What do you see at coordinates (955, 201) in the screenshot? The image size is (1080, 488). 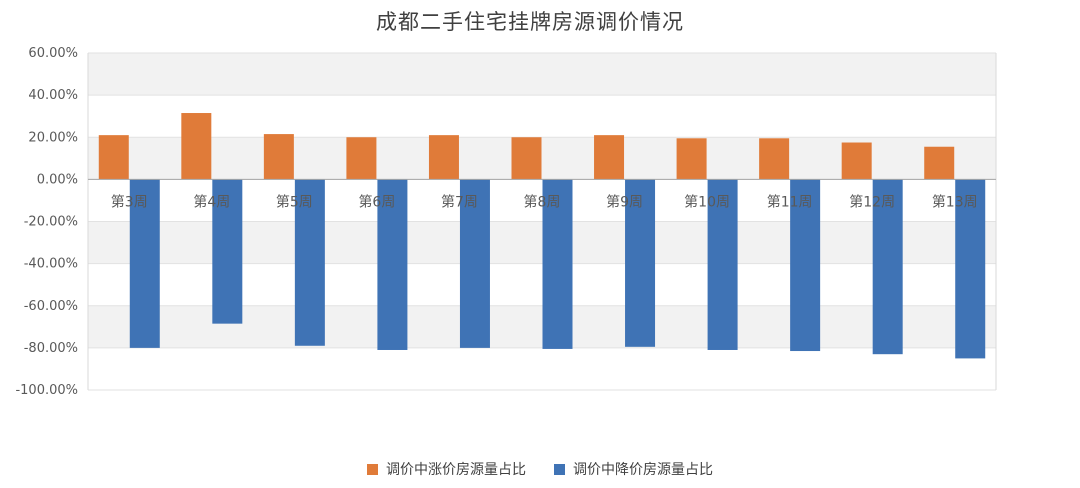 I see `x-tick-label: 第13周` at bounding box center [955, 201].